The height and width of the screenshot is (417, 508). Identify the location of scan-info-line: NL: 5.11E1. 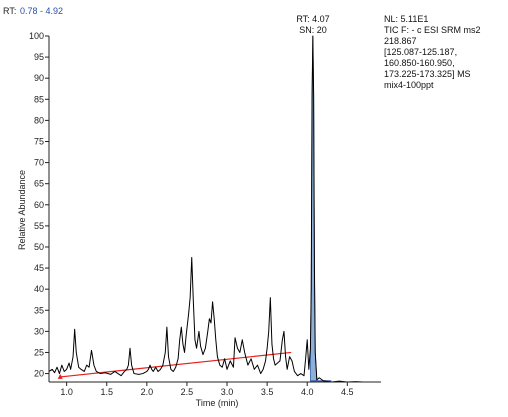
(406, 19).